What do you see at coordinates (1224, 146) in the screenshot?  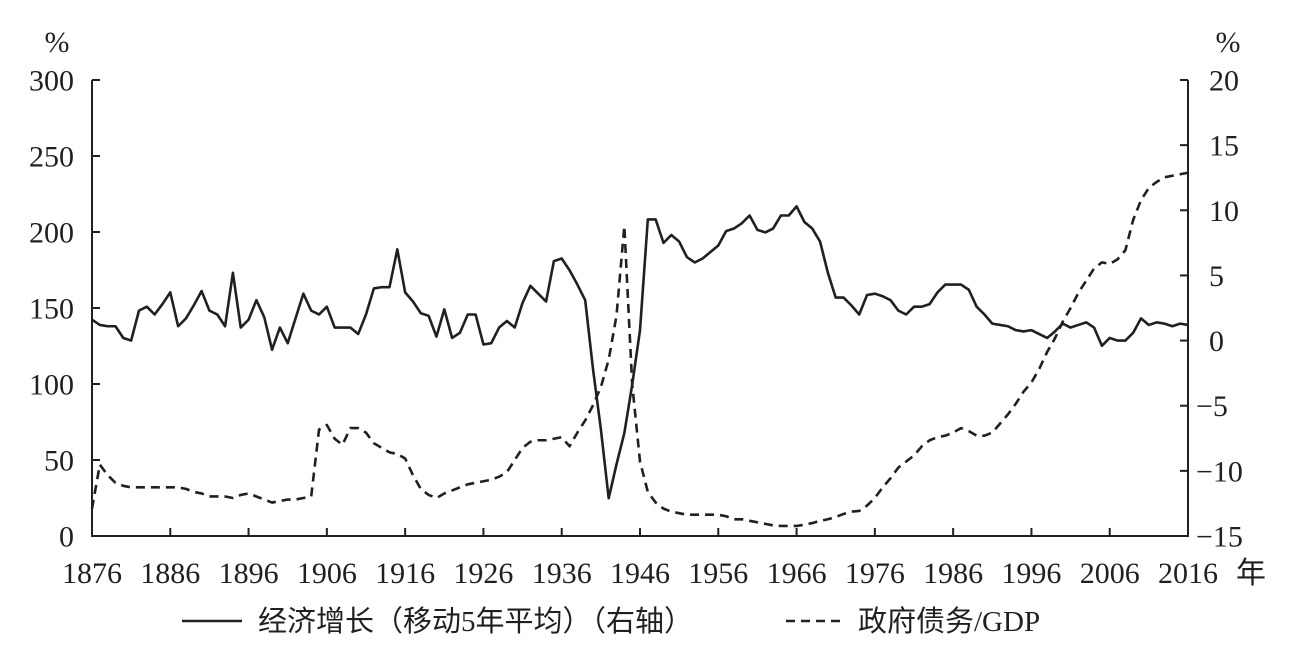 I see `right-y-tick-label-15: 15` at bounding box center [1224, 146].